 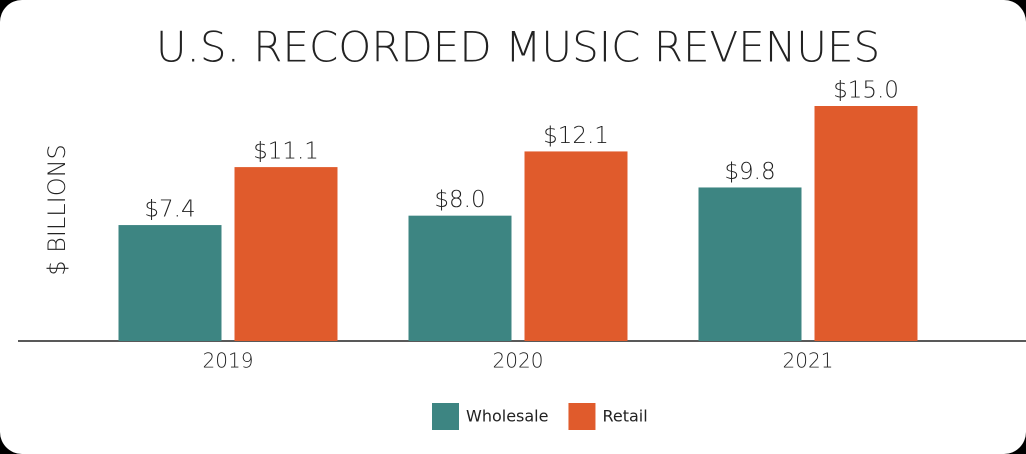 I want to click on value-label: $7.4, so click(x=169, y=210).